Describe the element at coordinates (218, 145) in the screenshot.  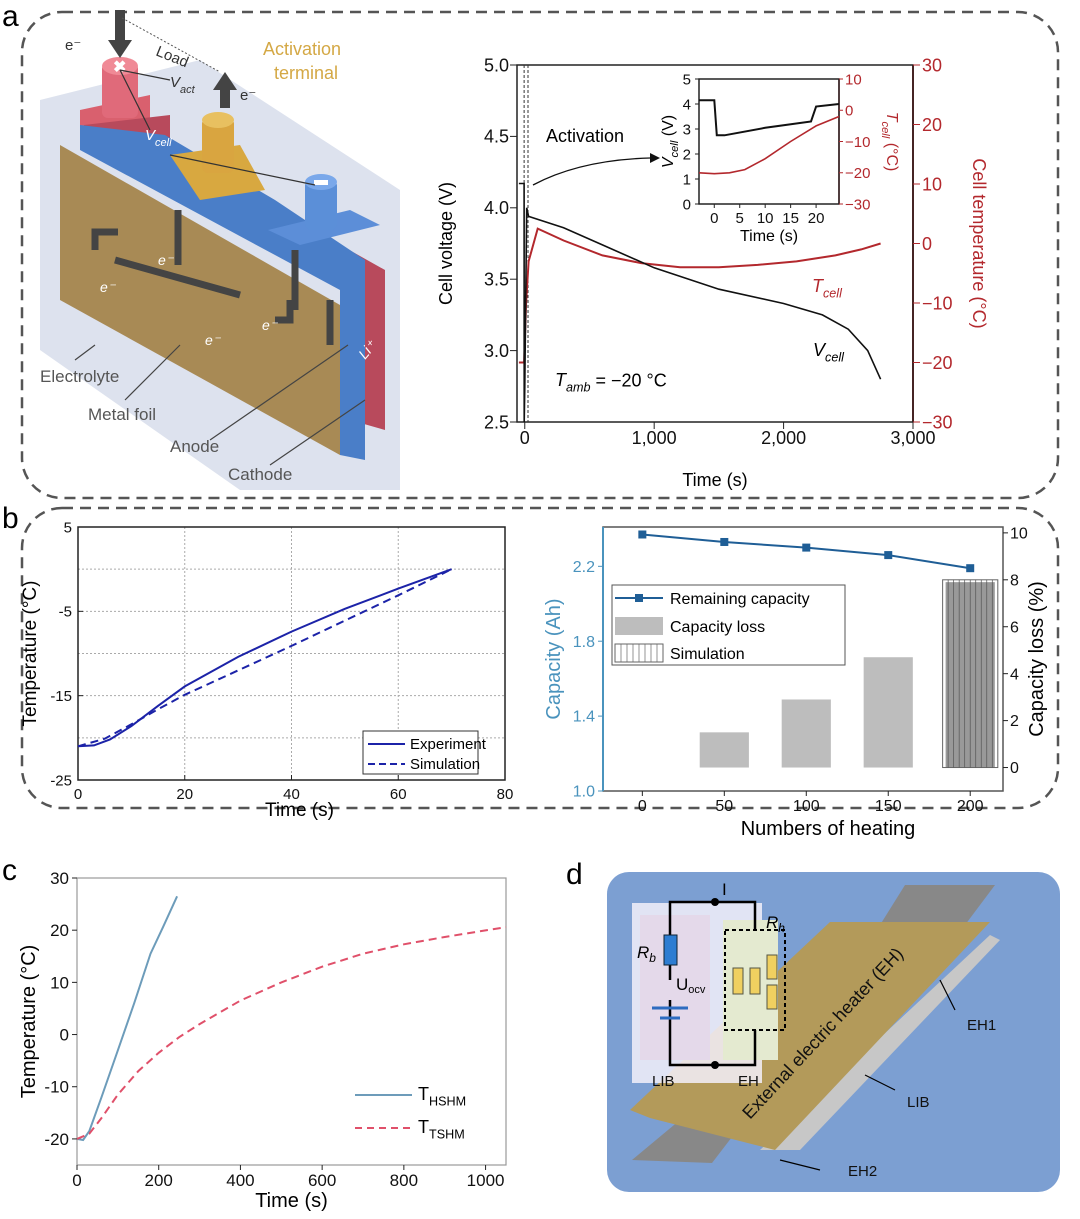
I see `activation-terminal` at that location.